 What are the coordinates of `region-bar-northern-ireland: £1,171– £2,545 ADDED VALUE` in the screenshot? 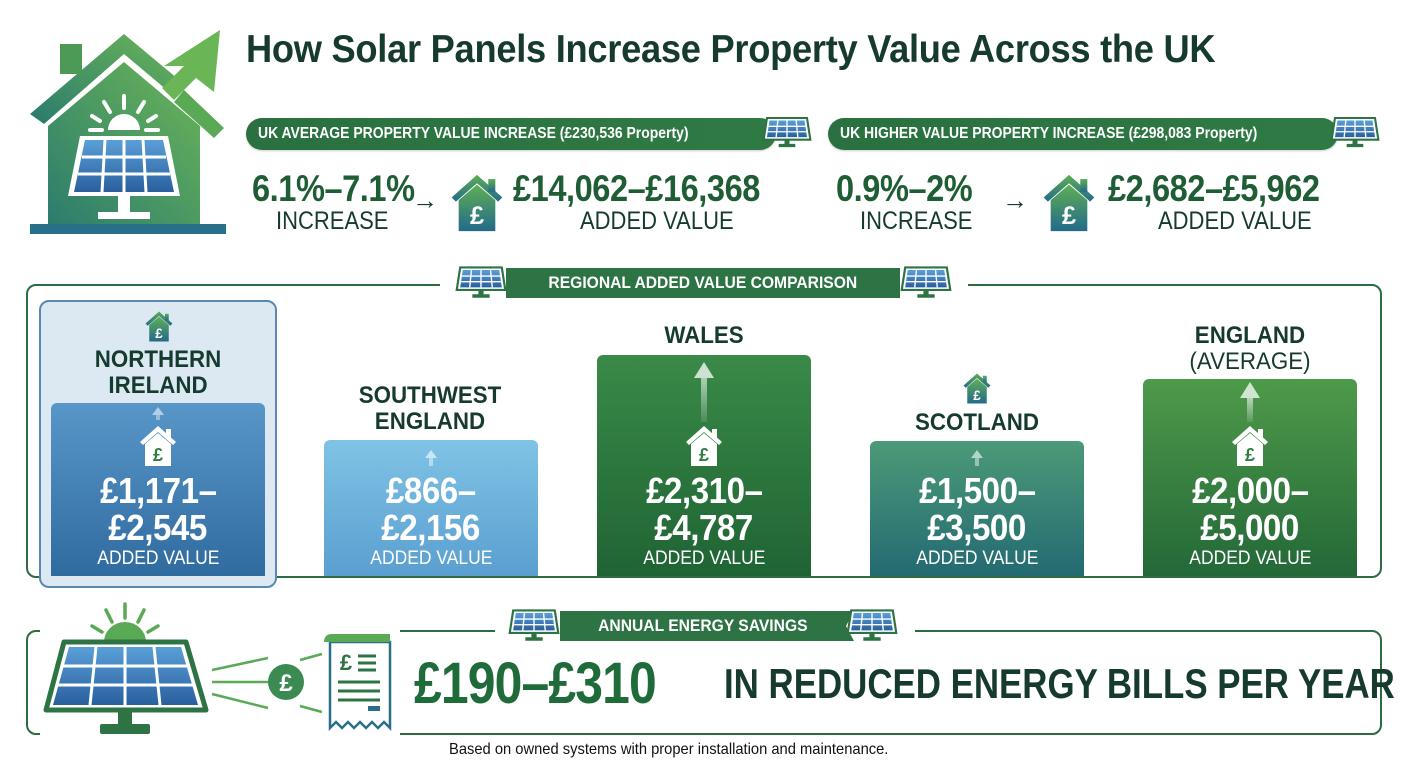 It's located at (158, 489).